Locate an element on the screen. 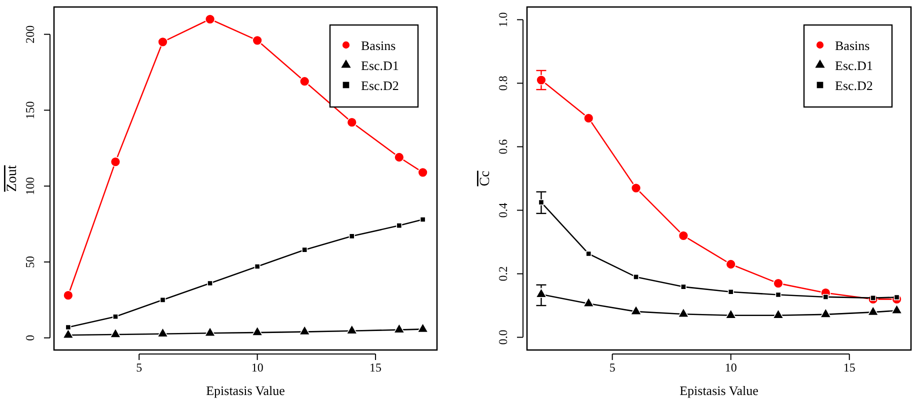 Image resolution: width=914 pixels, height=404 pixels. y-tick-label: 0.4 is located at coordinates (503, 210).